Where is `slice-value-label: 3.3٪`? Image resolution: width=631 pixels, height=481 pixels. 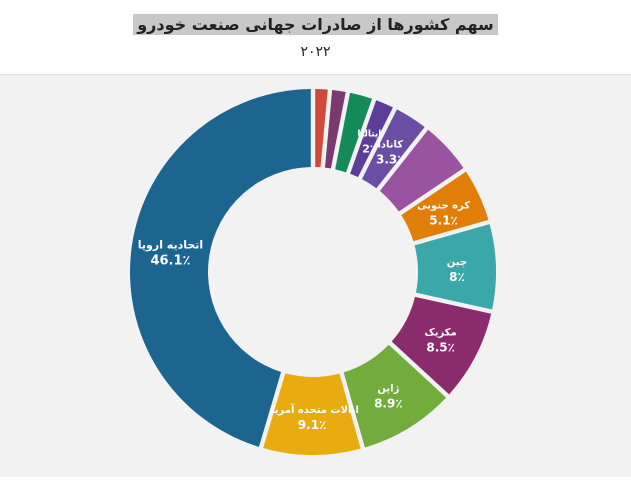
slice-value-label: 3.3٪ is located at coordinates (390, 159).